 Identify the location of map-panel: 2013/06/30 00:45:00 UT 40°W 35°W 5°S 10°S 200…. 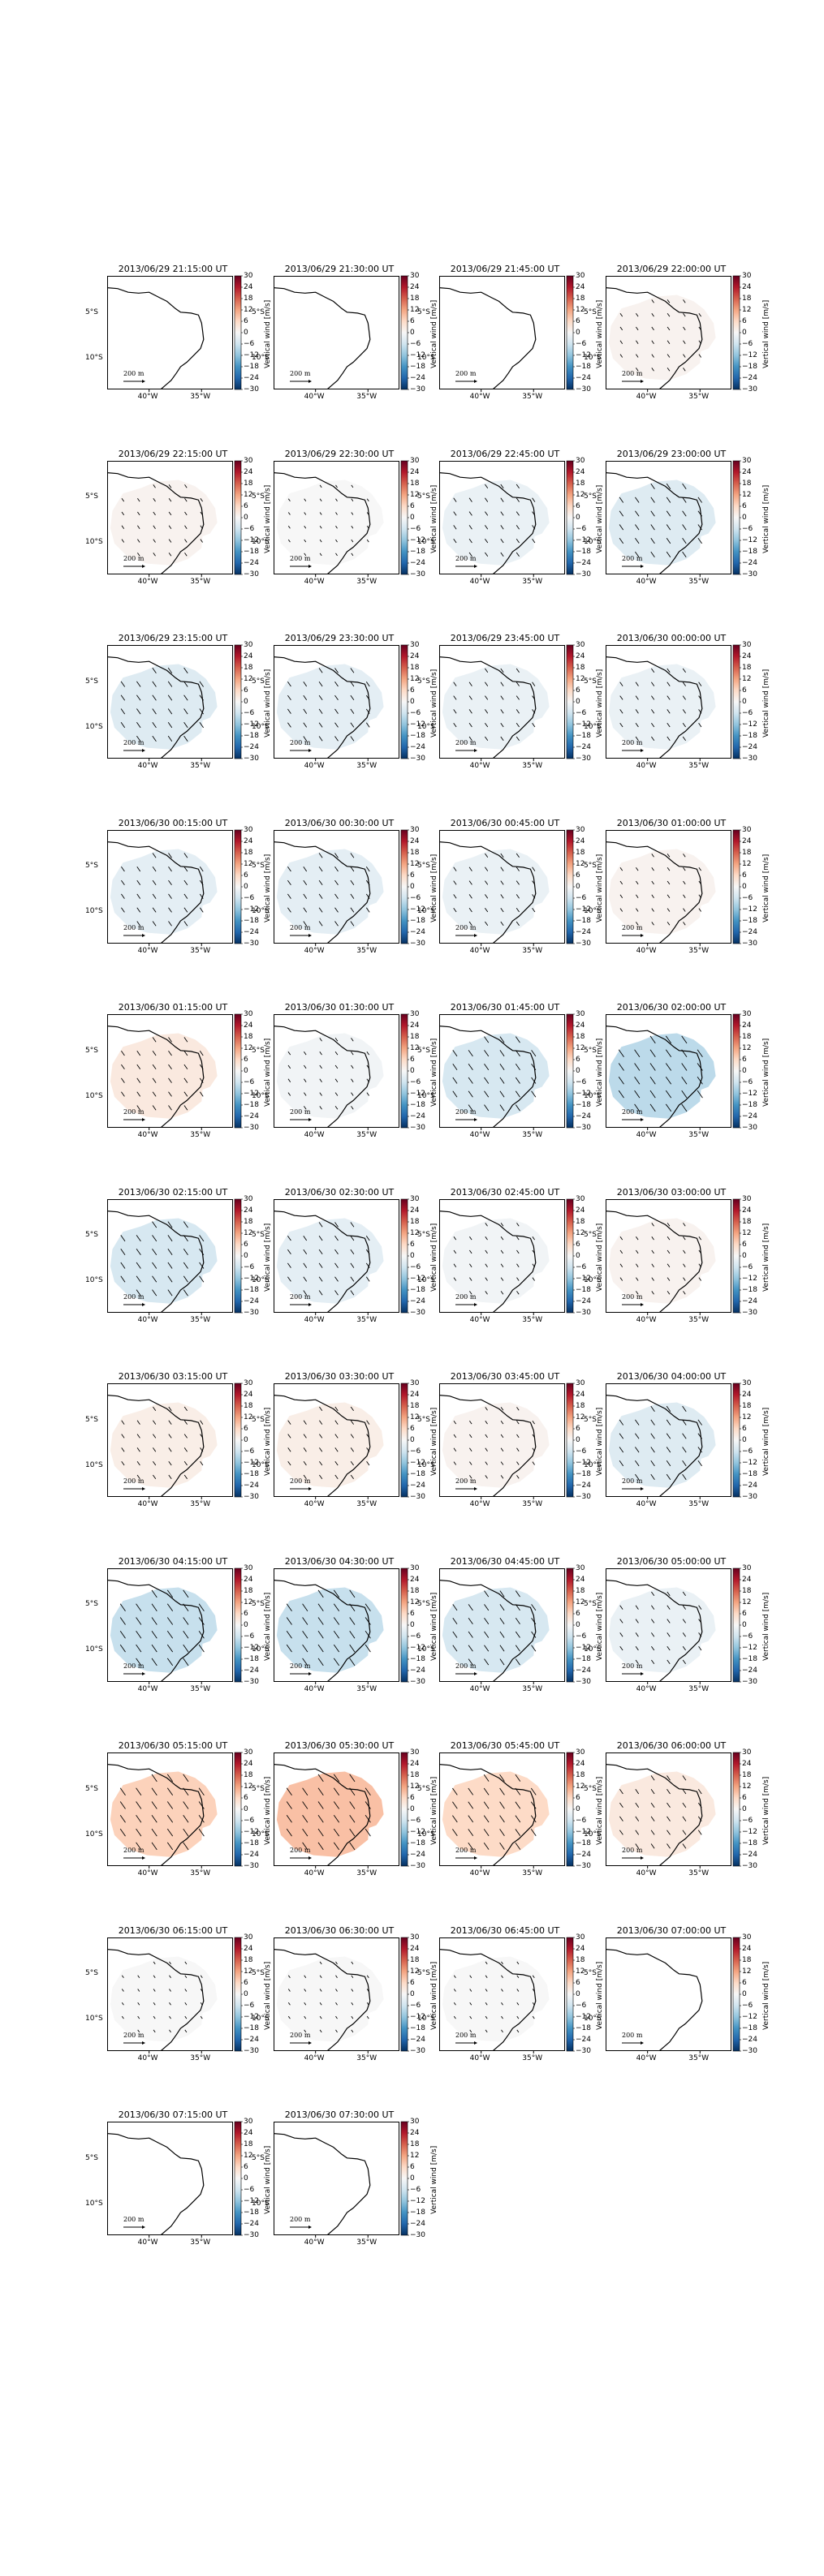
(513, 895).